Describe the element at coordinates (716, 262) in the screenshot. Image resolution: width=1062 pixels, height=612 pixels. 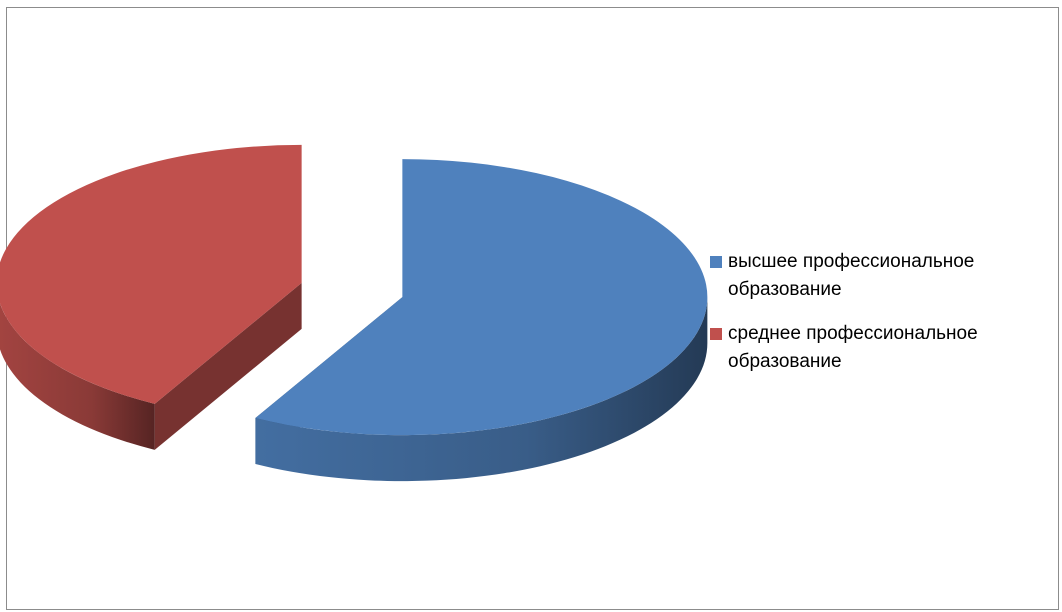
I see `legend-swatch-blue` at that location.